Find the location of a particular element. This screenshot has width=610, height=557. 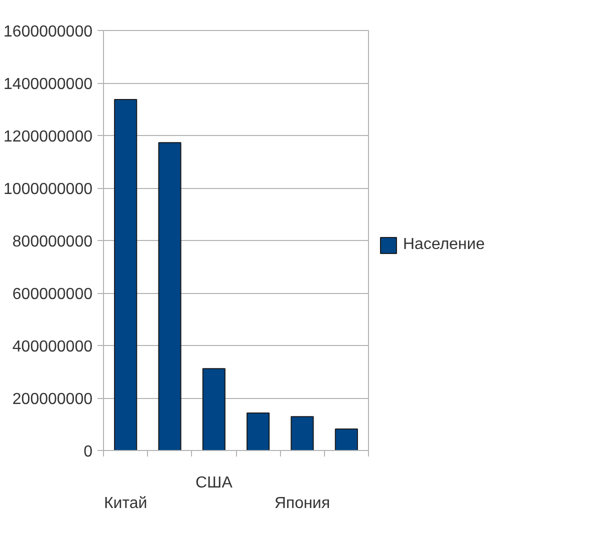

legend-label: Население is located at coordinates (444, 245).